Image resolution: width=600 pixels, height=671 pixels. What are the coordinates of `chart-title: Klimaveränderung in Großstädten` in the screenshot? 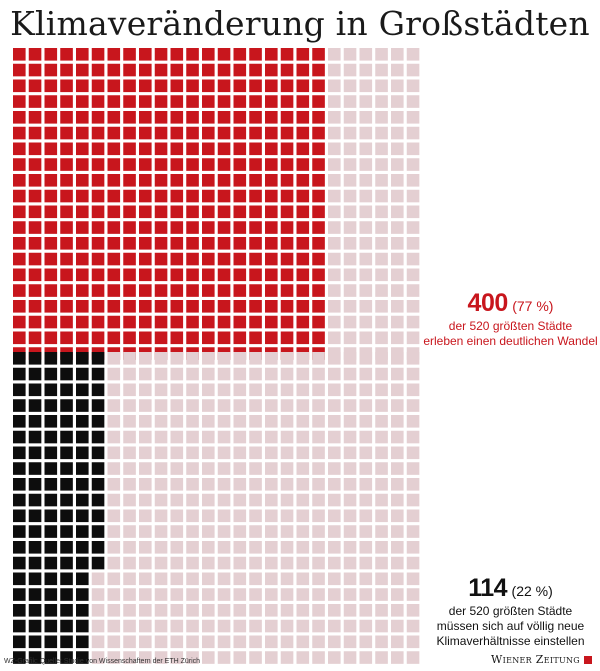 It's located at (300, 23).